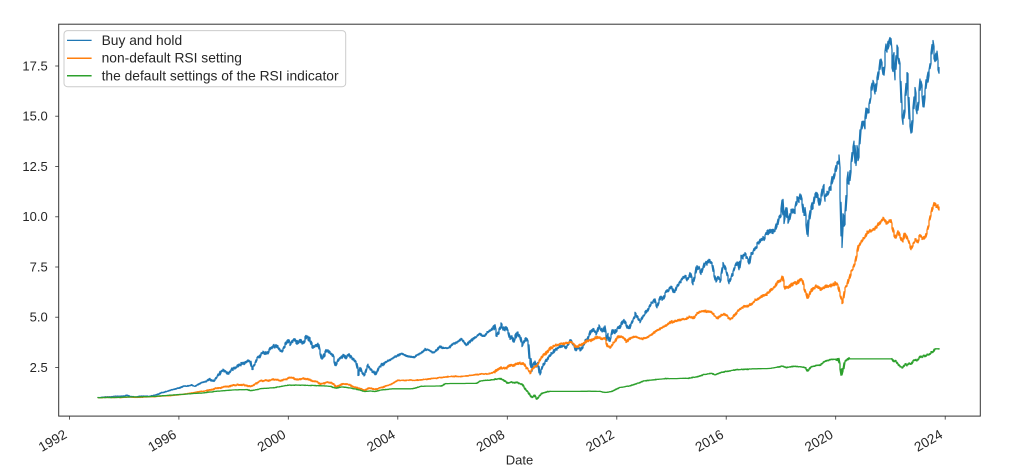 This screenshot has width=1024, height=471. Describe the element at coordinates (172, 58) in the screenshot. I see `svg-text: non-default RSI setting` at that location.